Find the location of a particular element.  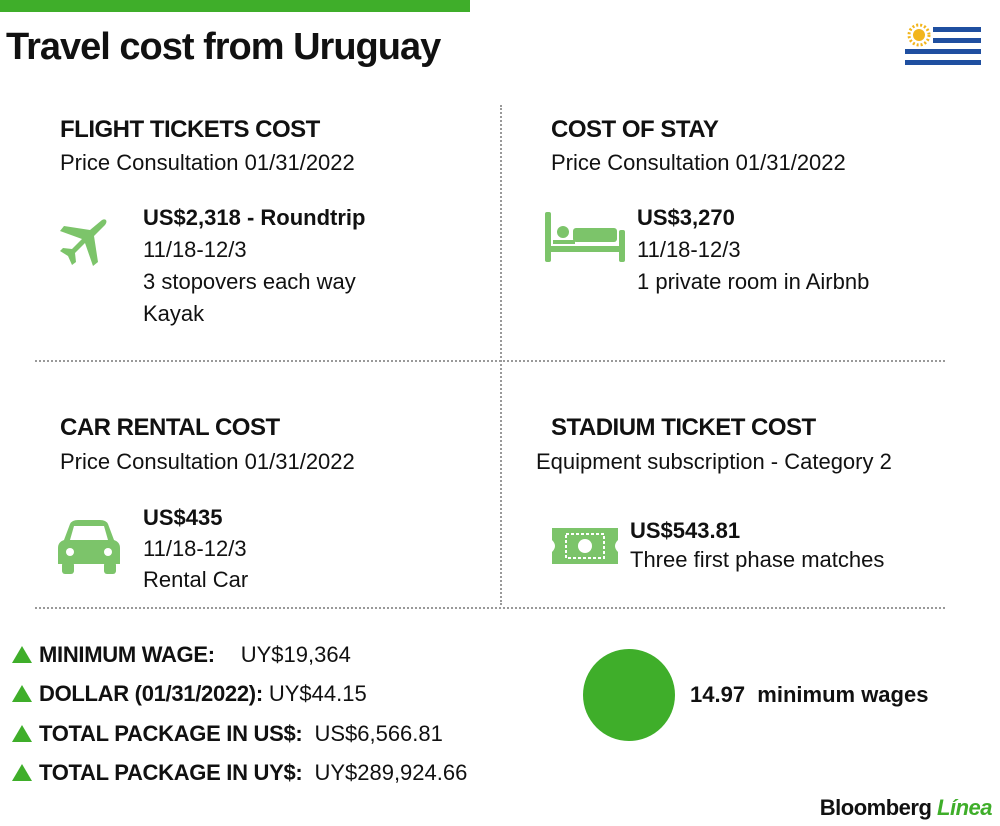

car-icon is located at coordinates (89, 547).